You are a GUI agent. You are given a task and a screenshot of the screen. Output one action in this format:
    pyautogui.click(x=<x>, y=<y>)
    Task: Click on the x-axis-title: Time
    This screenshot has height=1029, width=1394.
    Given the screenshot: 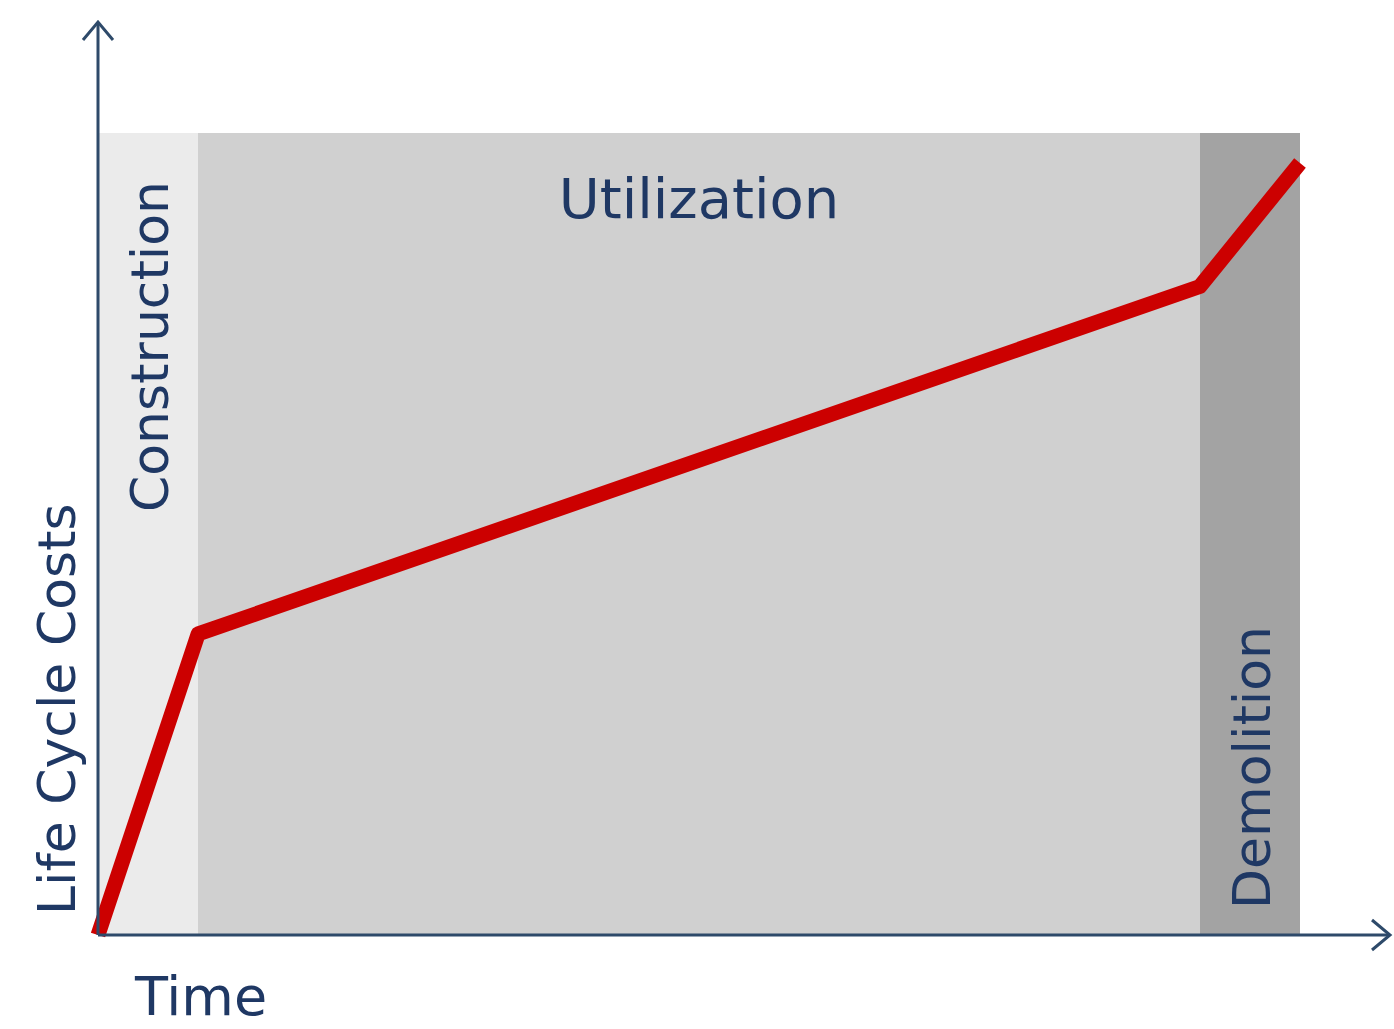 What is the action you would take?
    pyautogui.click(x=201, y=996)
    